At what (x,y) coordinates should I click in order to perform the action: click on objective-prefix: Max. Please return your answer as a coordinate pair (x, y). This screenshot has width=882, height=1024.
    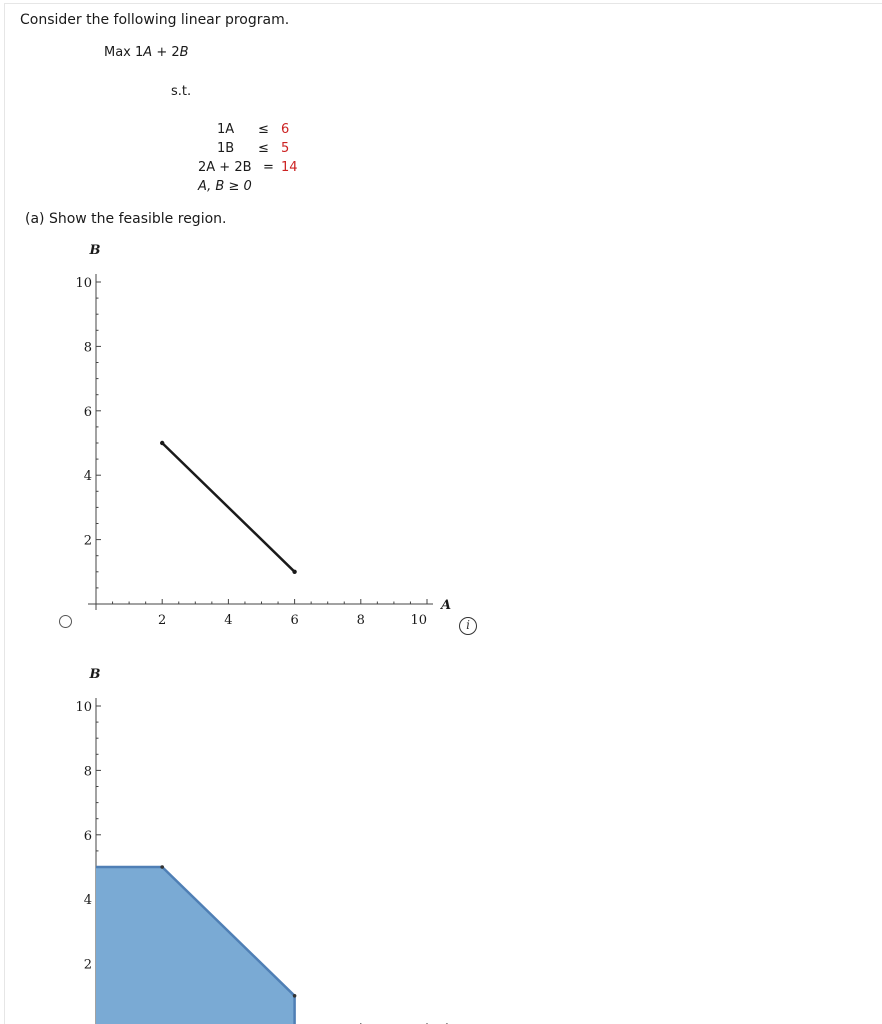
    Looking at the image, I should click on (120, 52).